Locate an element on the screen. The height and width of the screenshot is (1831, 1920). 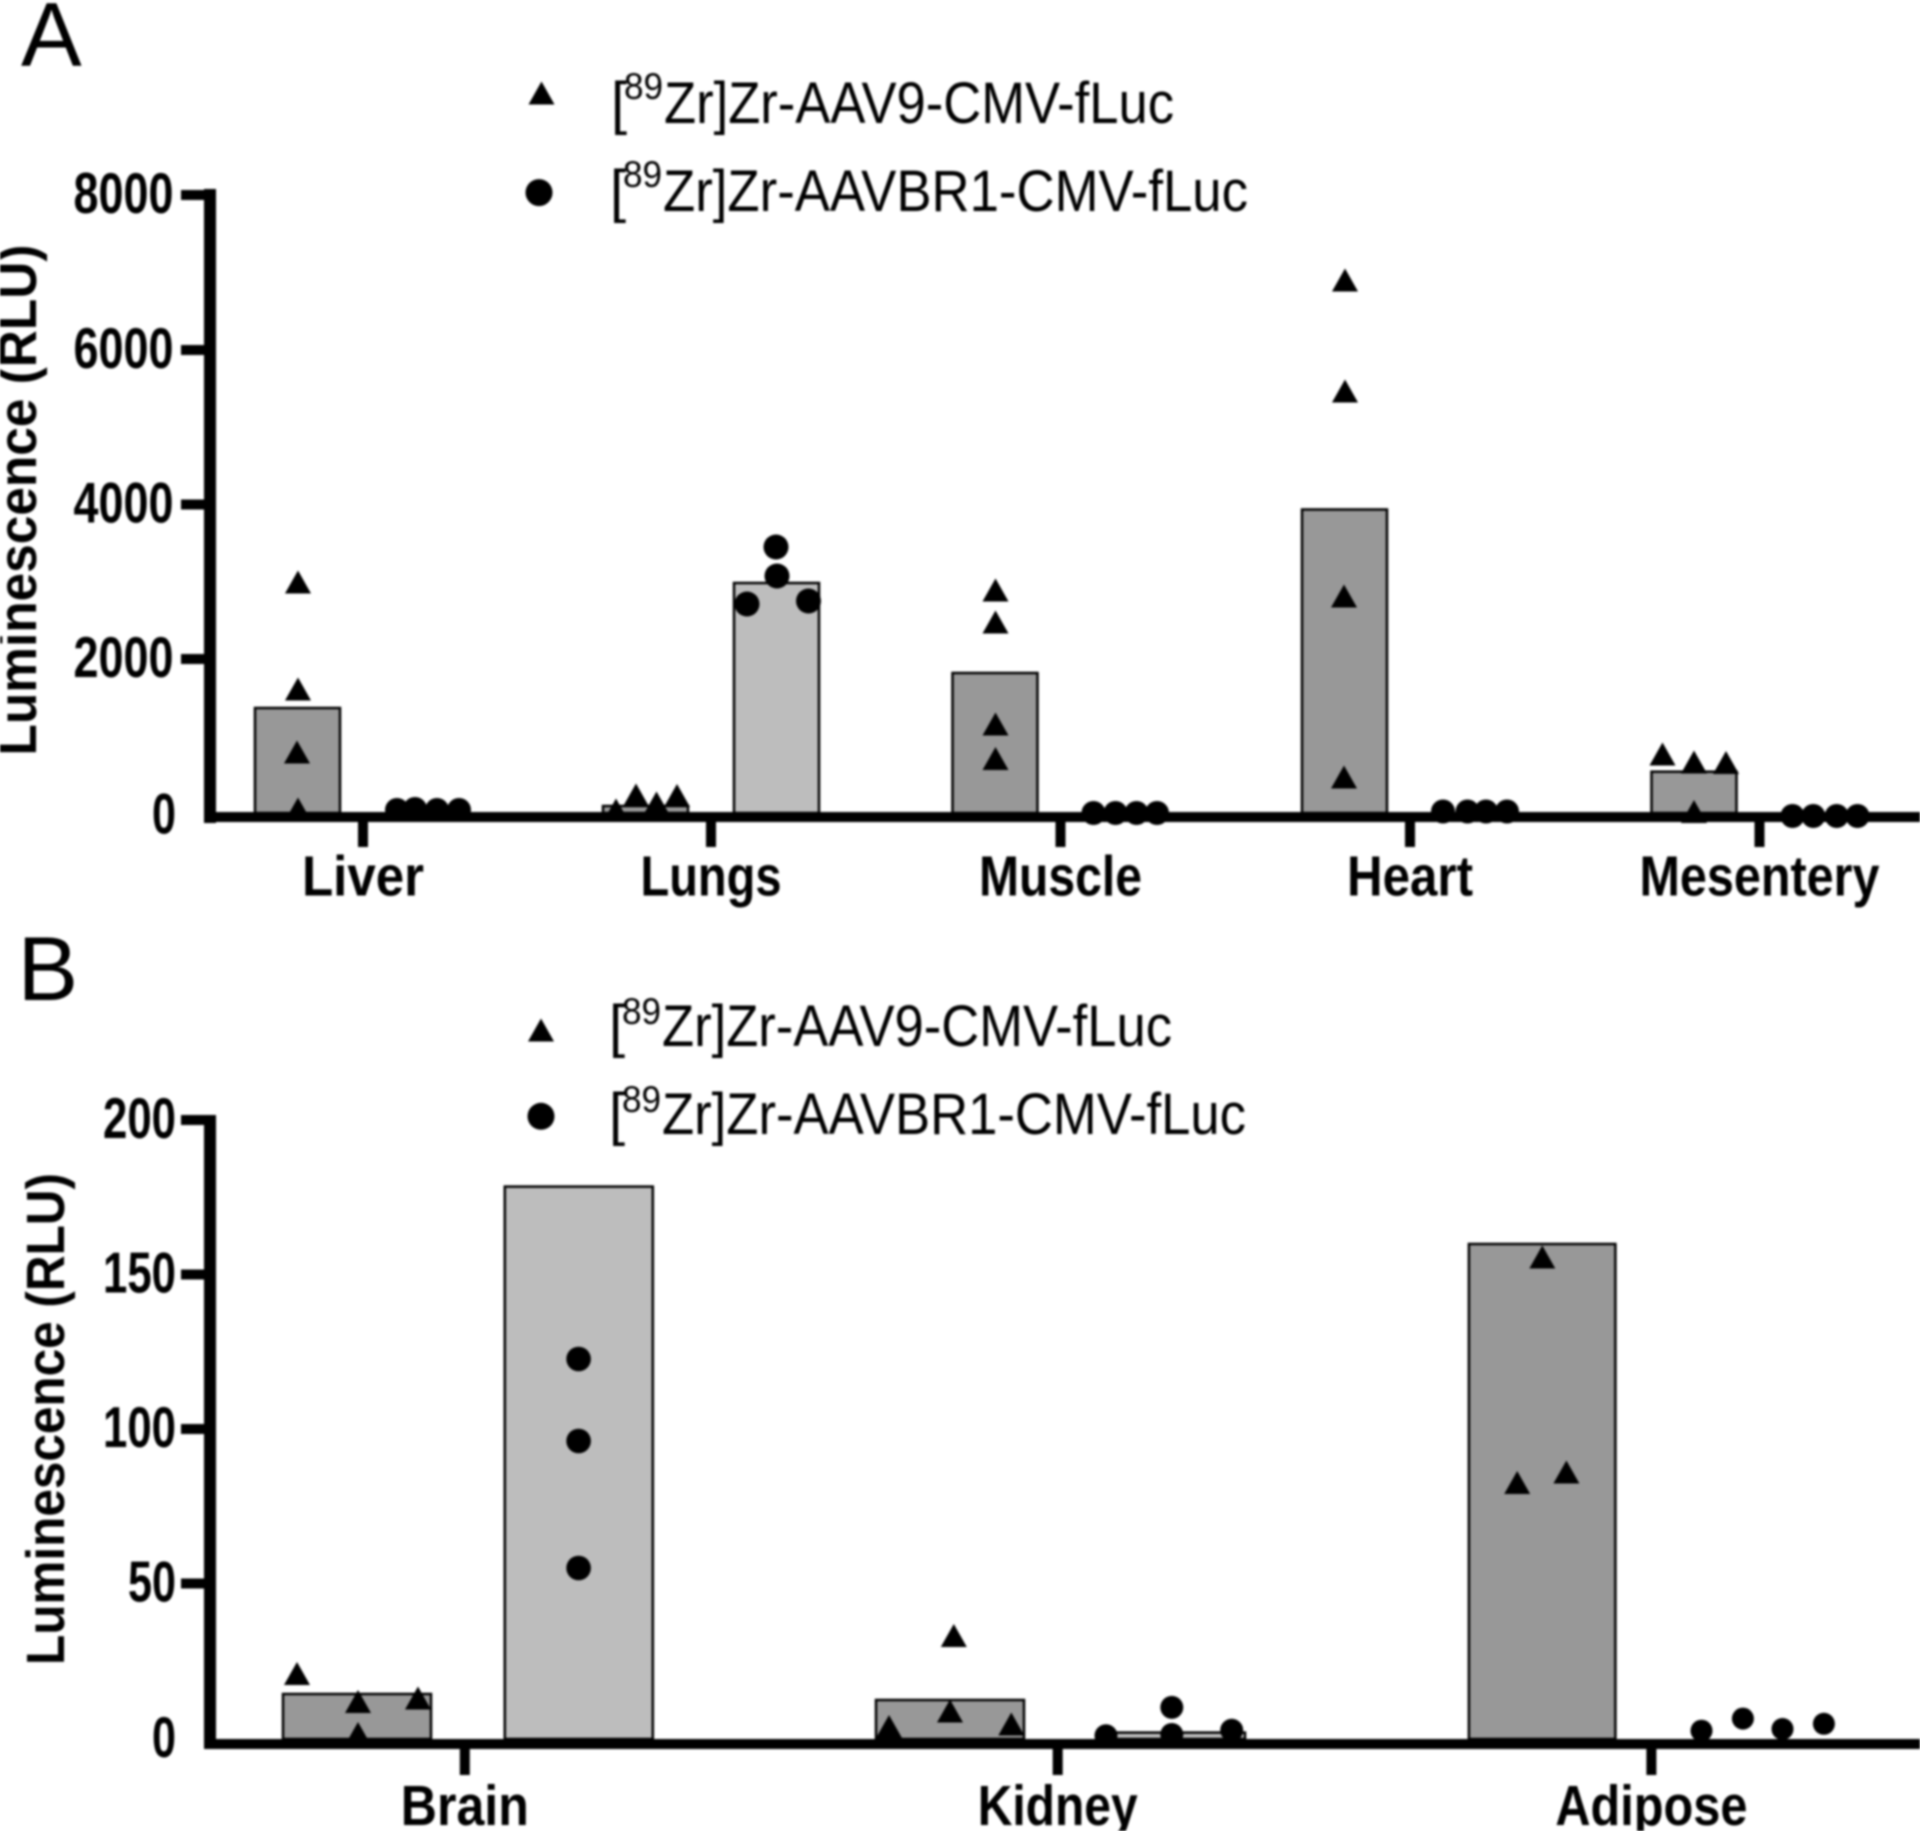
svg-text: Kidney is located at coordinates (1058, 1802).